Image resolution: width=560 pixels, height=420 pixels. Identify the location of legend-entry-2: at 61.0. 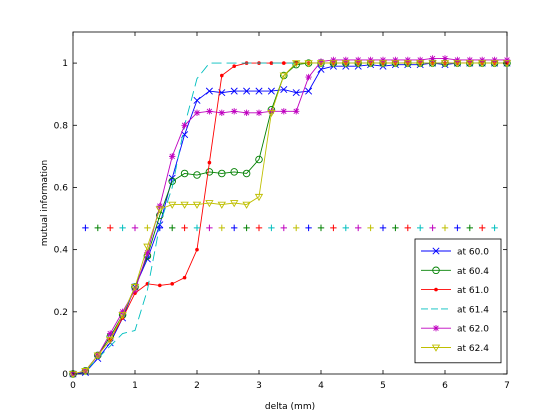
(455, 291).